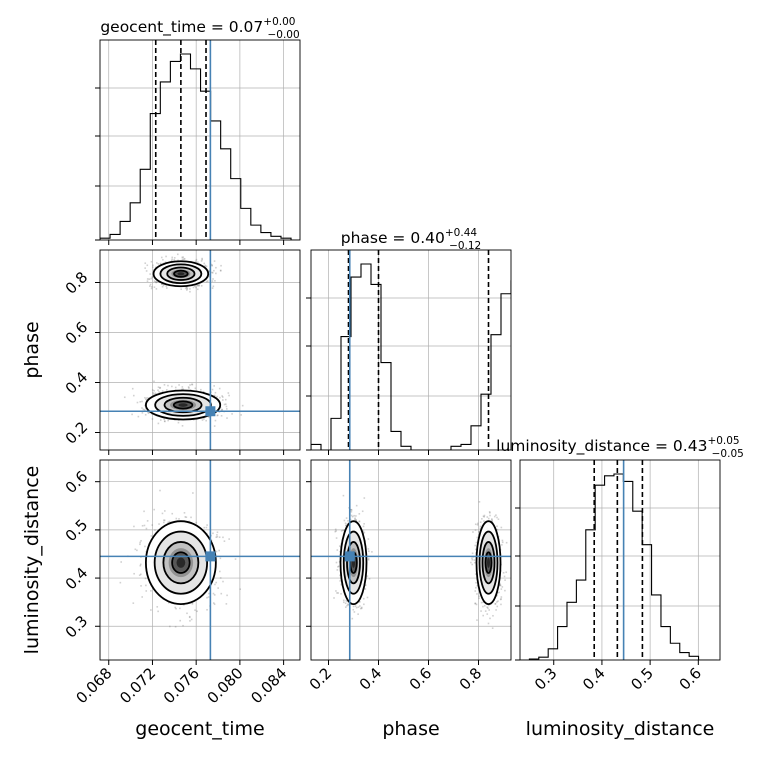 The height and width of the screenshot is (760, 760). I want to click on density-geocent-time-vs-luminosity-distance-content, so click(200, 560).